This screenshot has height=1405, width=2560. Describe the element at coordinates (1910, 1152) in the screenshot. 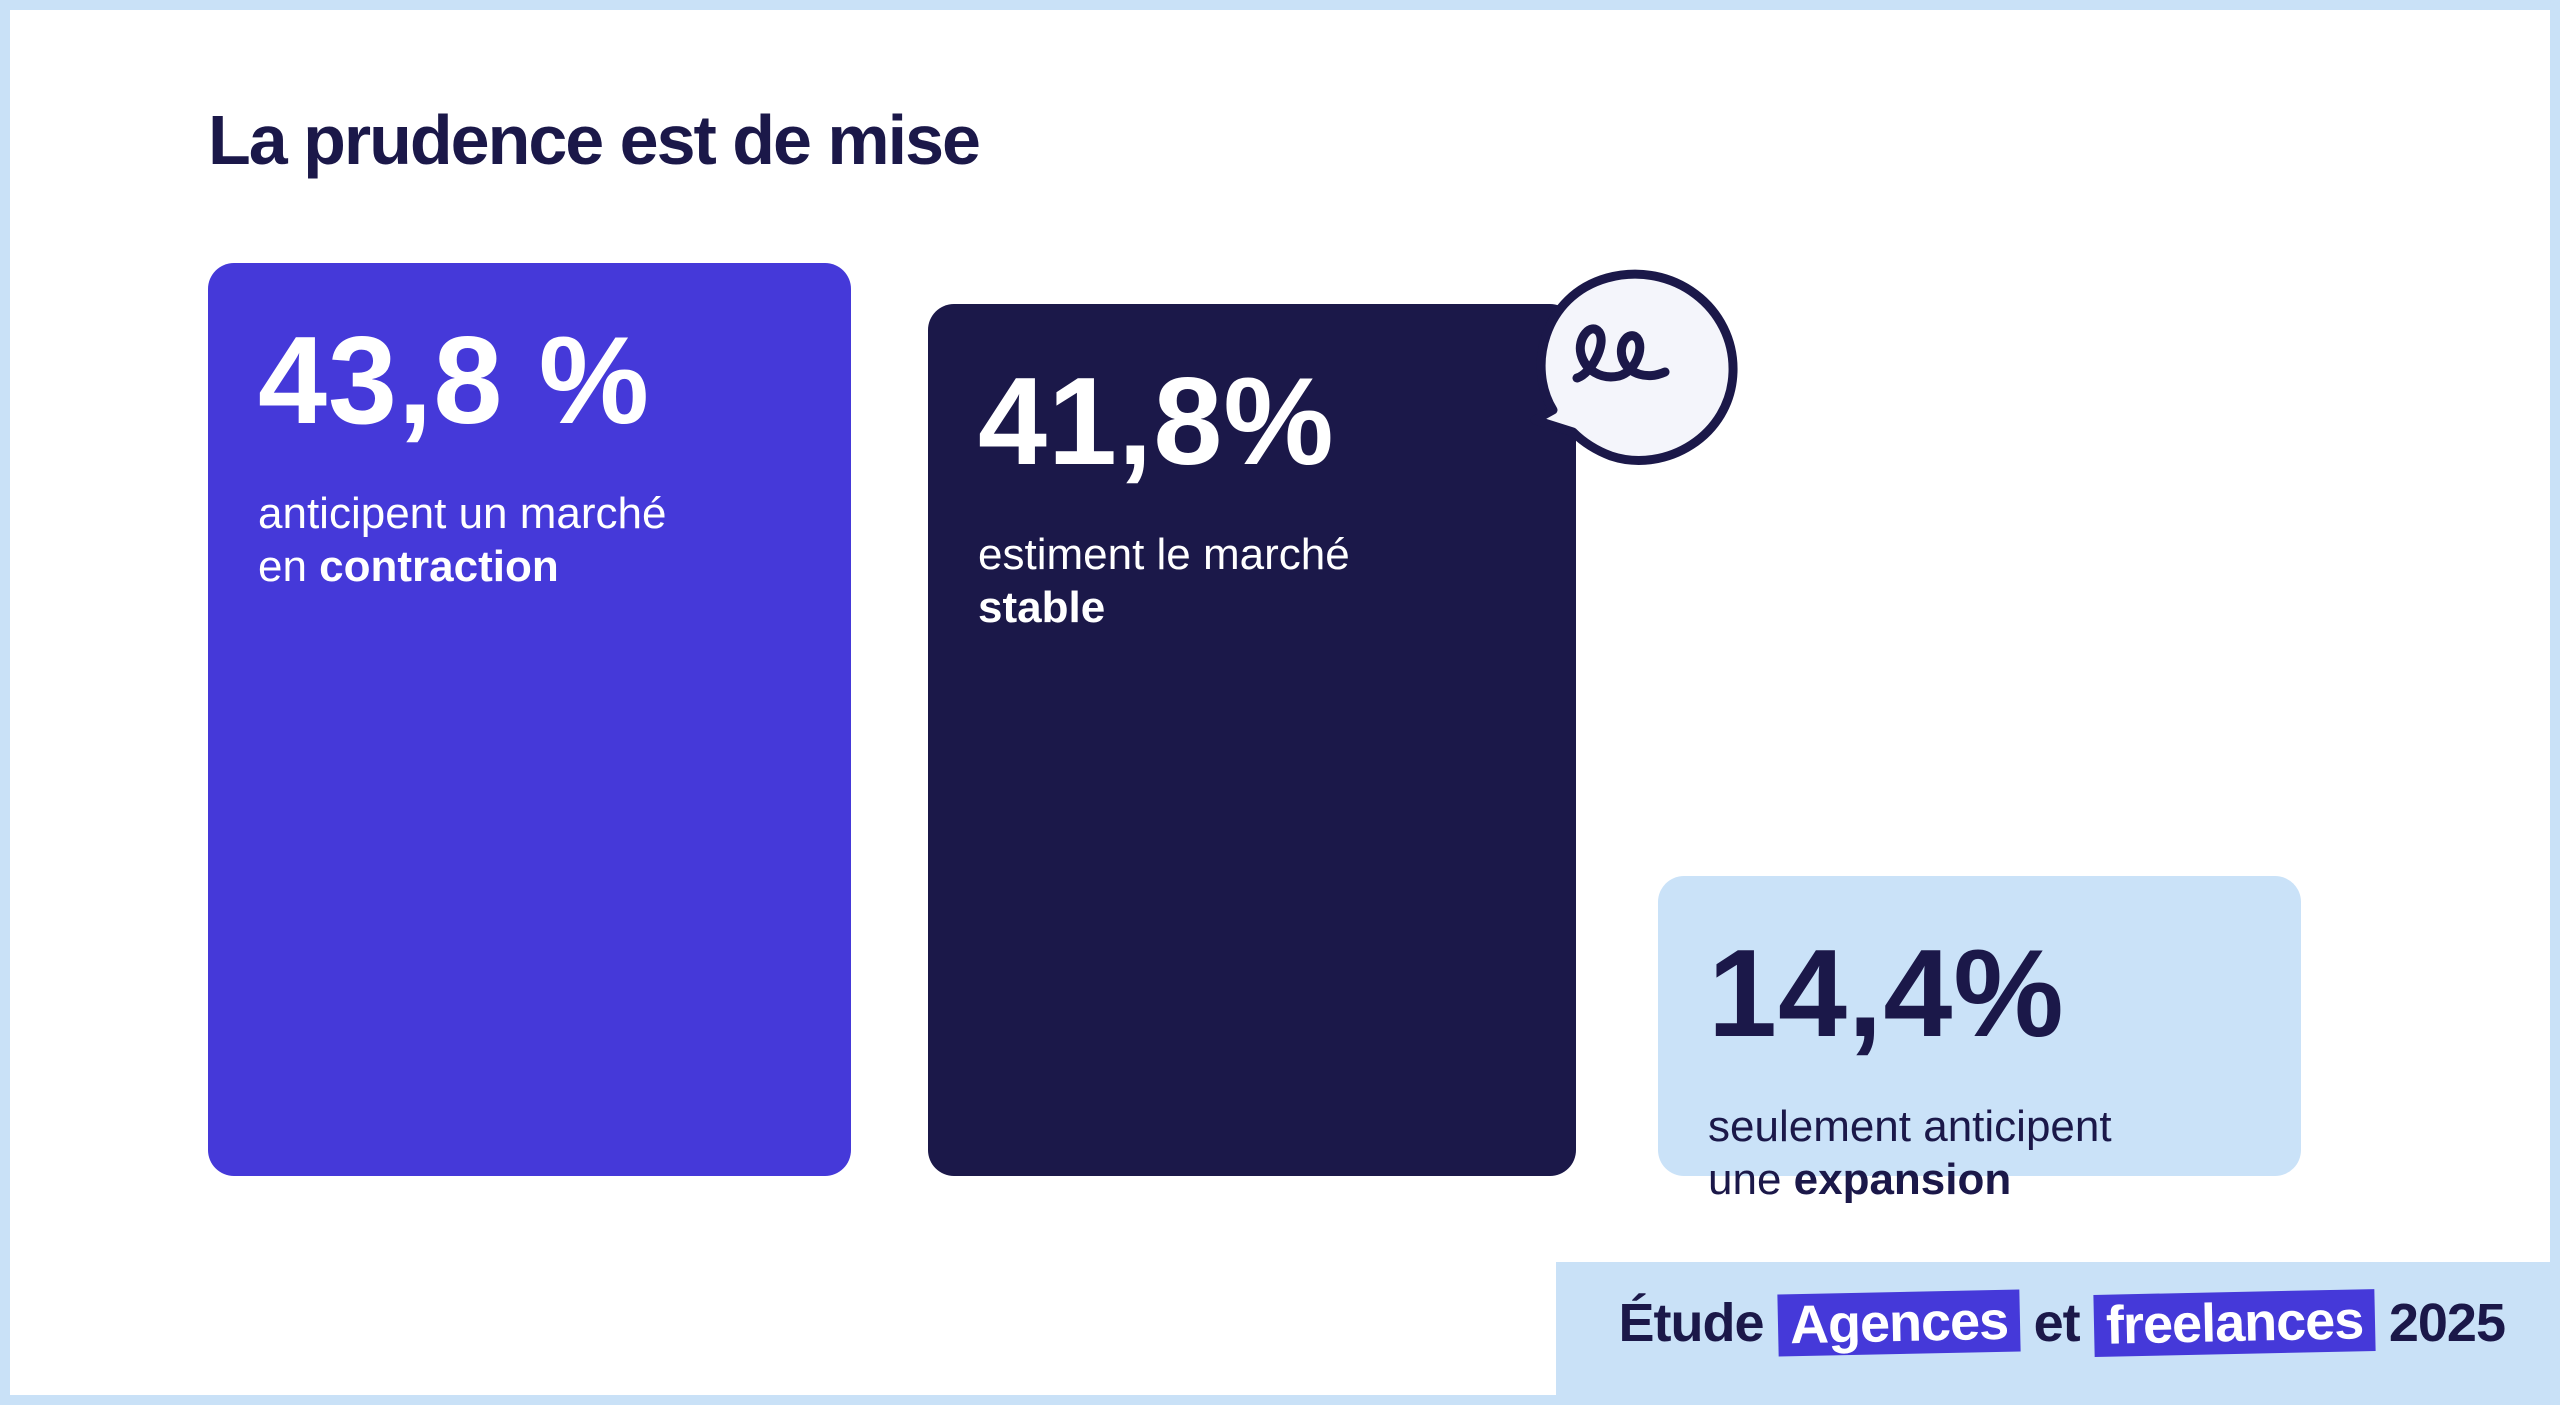

I see `description-expansion: seulement anticipent une expansion` at that location.